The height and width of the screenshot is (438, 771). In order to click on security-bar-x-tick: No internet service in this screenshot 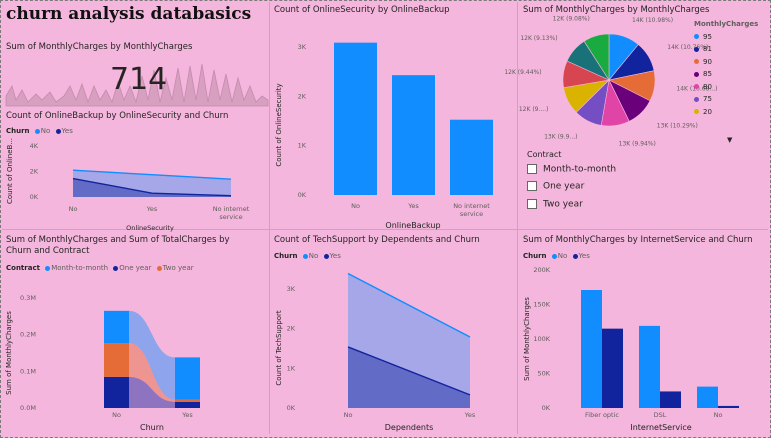, I will do `click(471, 210)`.